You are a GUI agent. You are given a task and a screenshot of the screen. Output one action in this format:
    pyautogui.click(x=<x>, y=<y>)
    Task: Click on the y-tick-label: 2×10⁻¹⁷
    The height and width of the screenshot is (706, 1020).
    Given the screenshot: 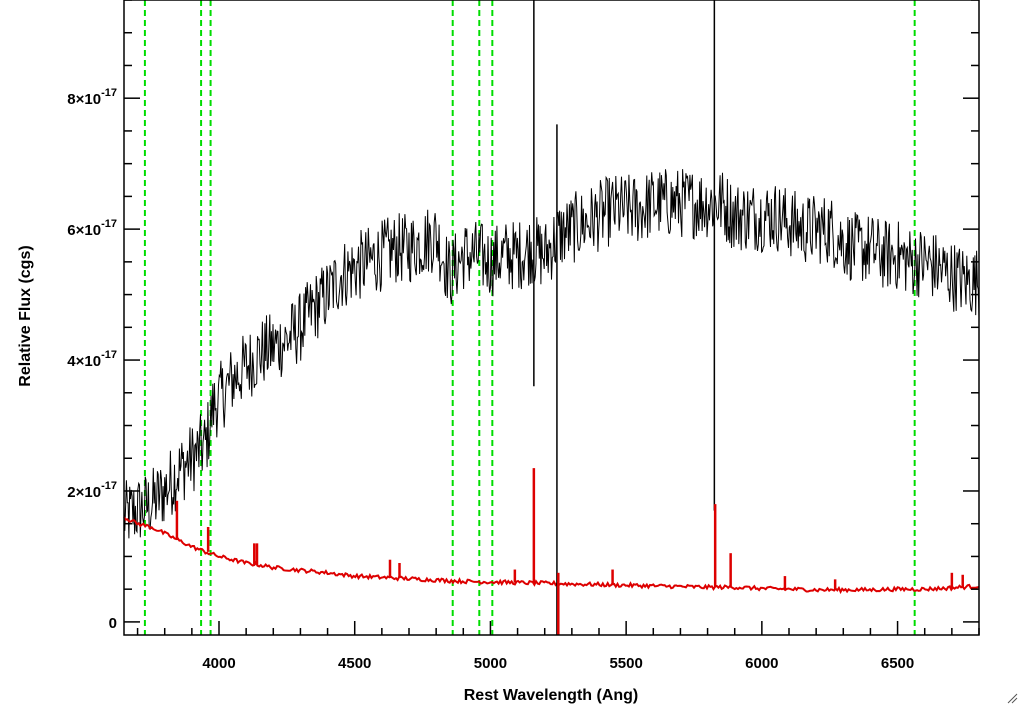 What is the action you would take?
    pyautogui.click(x=92, y=490)
    